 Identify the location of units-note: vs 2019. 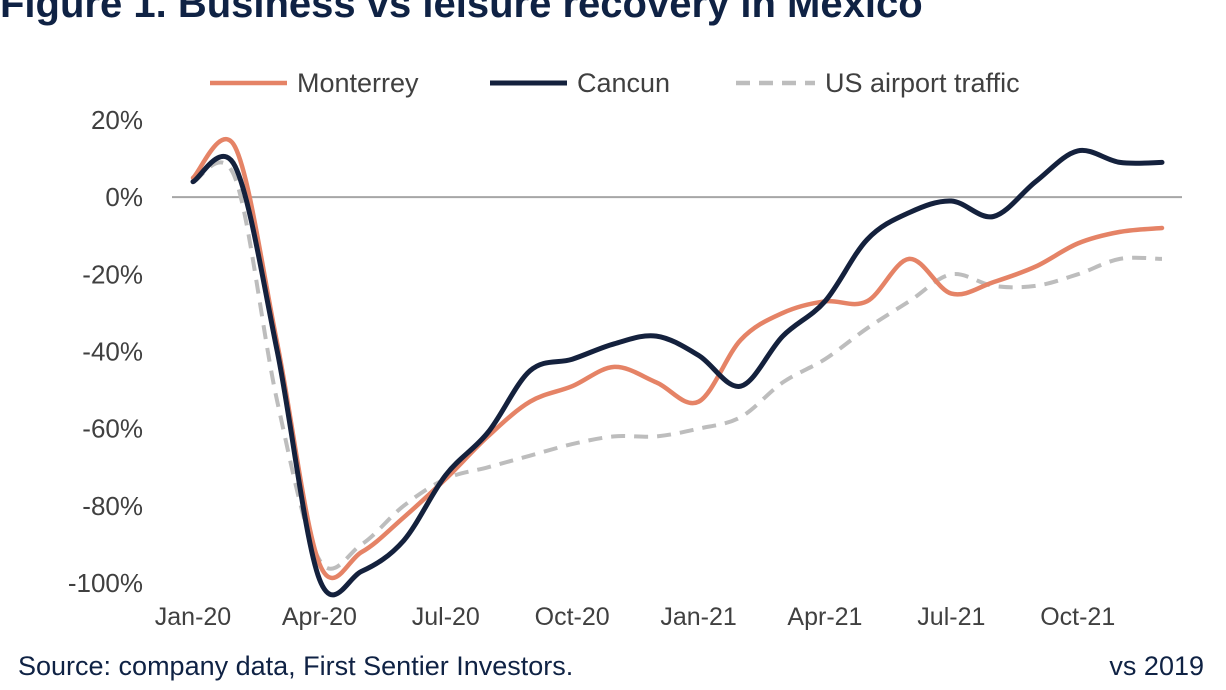
(1156, 666).